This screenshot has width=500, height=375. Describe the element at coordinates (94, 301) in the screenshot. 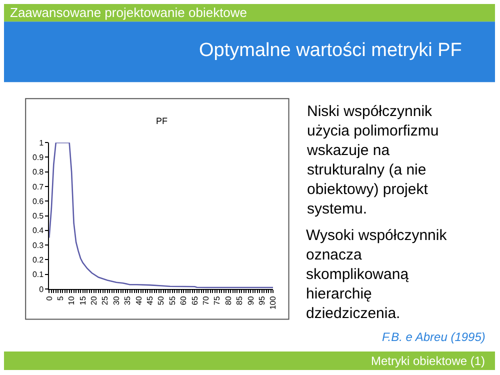

I see `x-tick-label: 20` at that location.